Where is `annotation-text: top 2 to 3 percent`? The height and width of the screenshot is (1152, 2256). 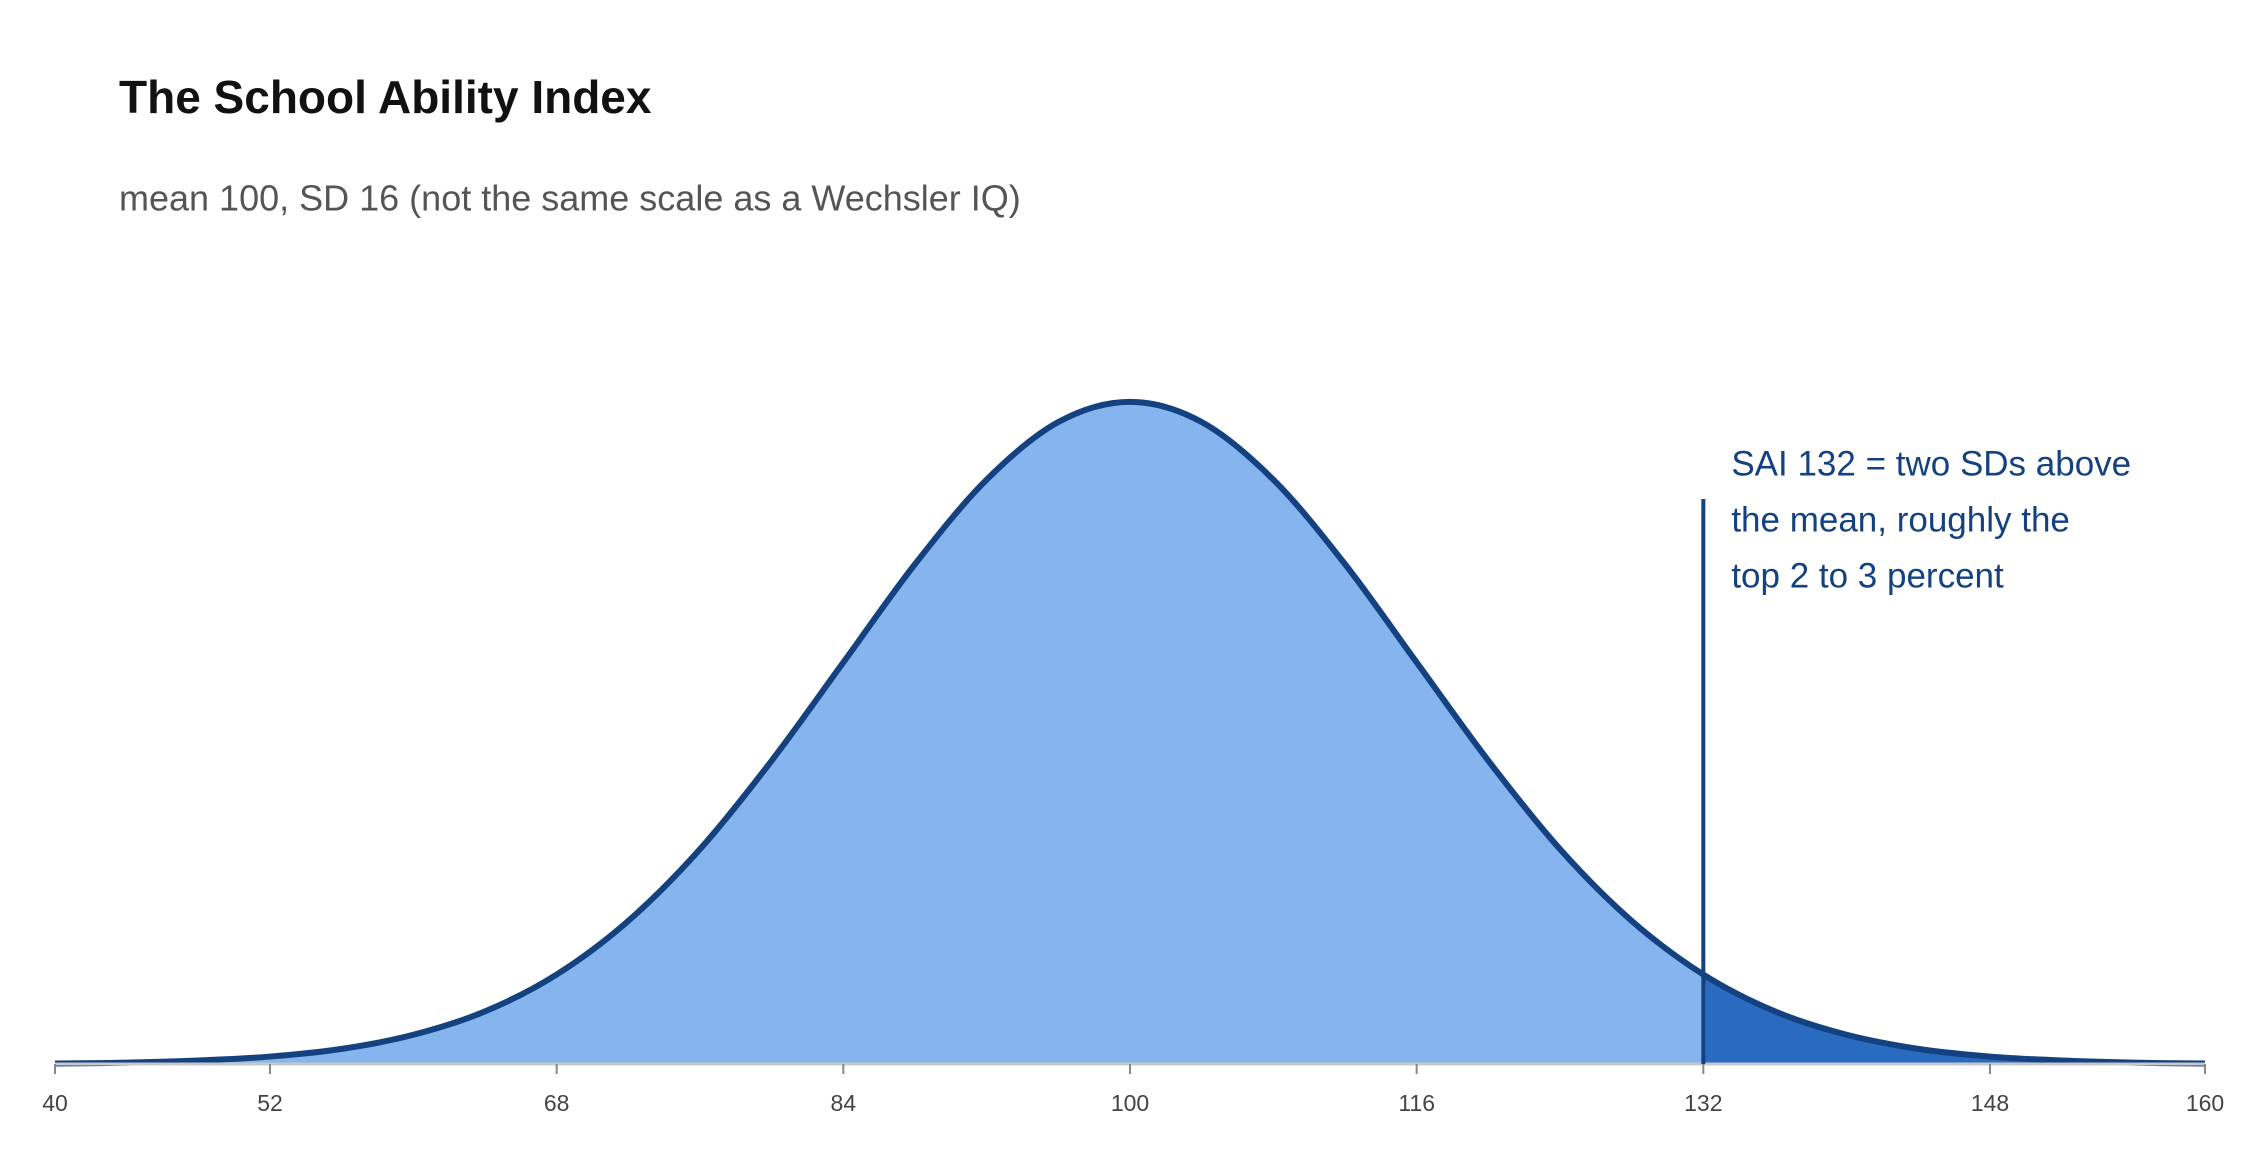 annotation-text: top 2 to 3 percent is located at coordinates (1867, 575).